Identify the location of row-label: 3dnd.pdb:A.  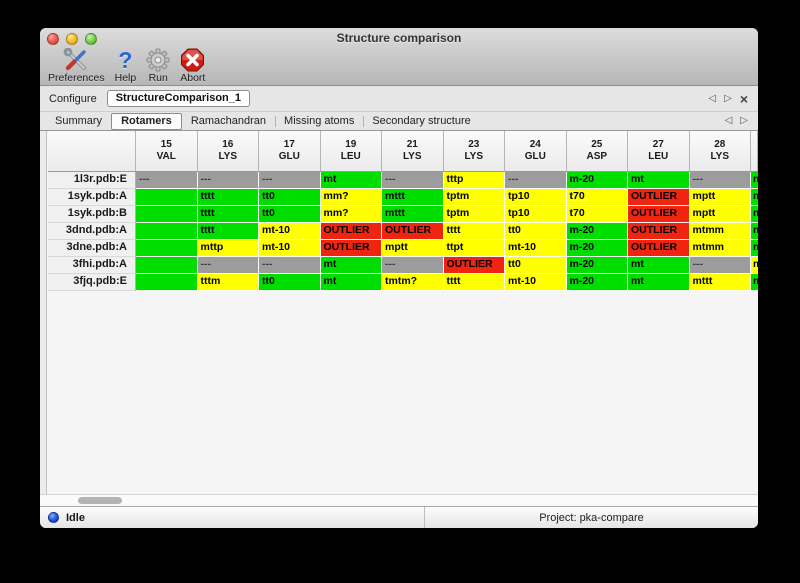
(92, 231).